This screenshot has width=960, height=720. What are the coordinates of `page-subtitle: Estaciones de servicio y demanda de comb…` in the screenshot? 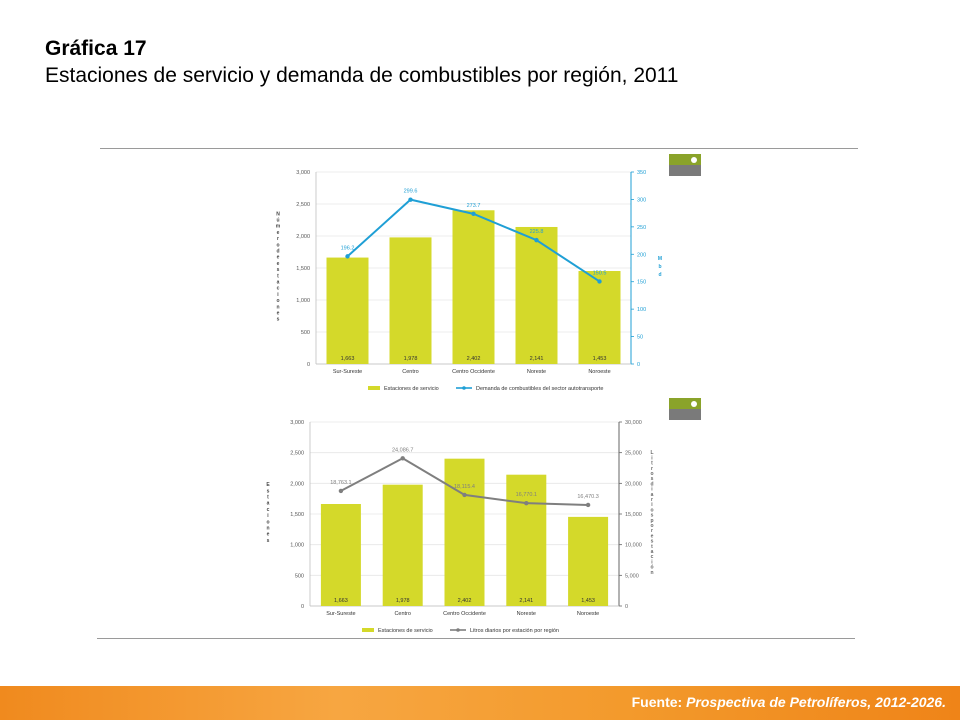 It's located at (362, 75).